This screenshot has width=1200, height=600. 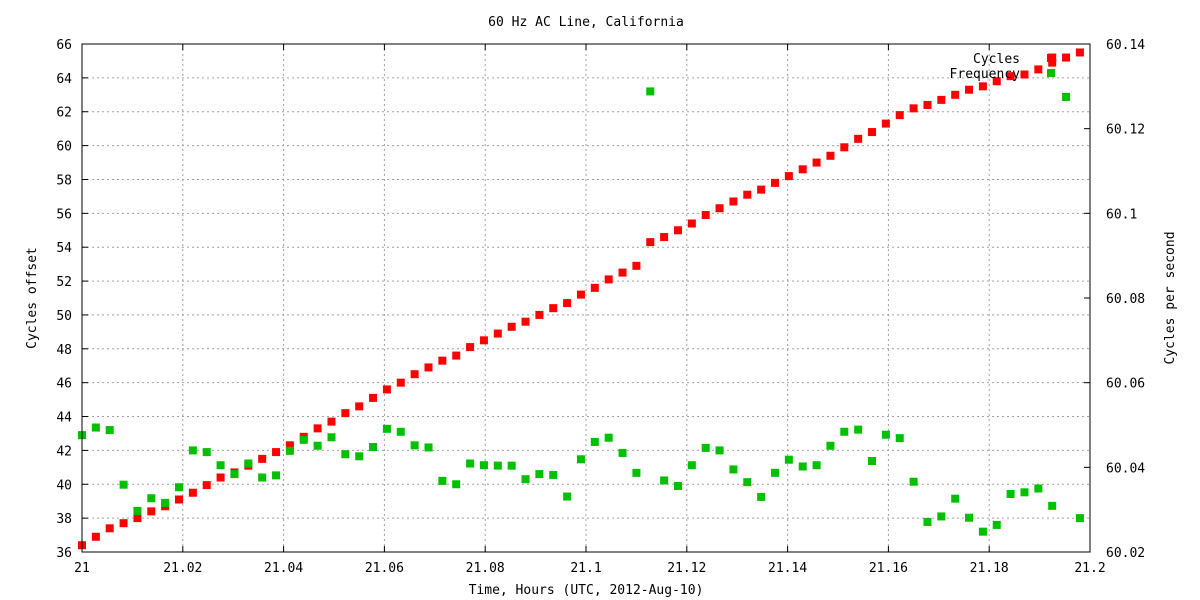 What do you see at coordinates (64, 79) in the screenshot?
I see `y-tick-label: 64` at bounding box center [64, 79].